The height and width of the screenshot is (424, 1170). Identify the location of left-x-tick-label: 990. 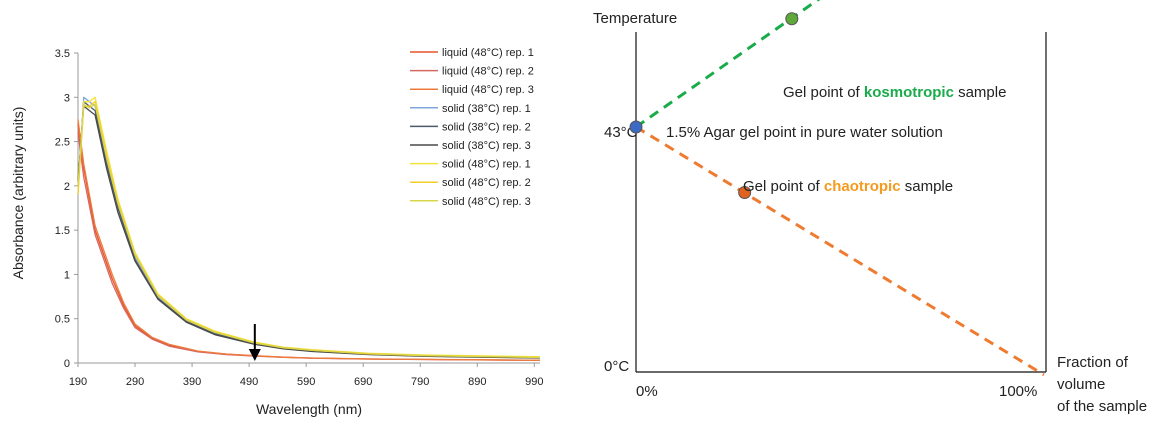
(534, 382).